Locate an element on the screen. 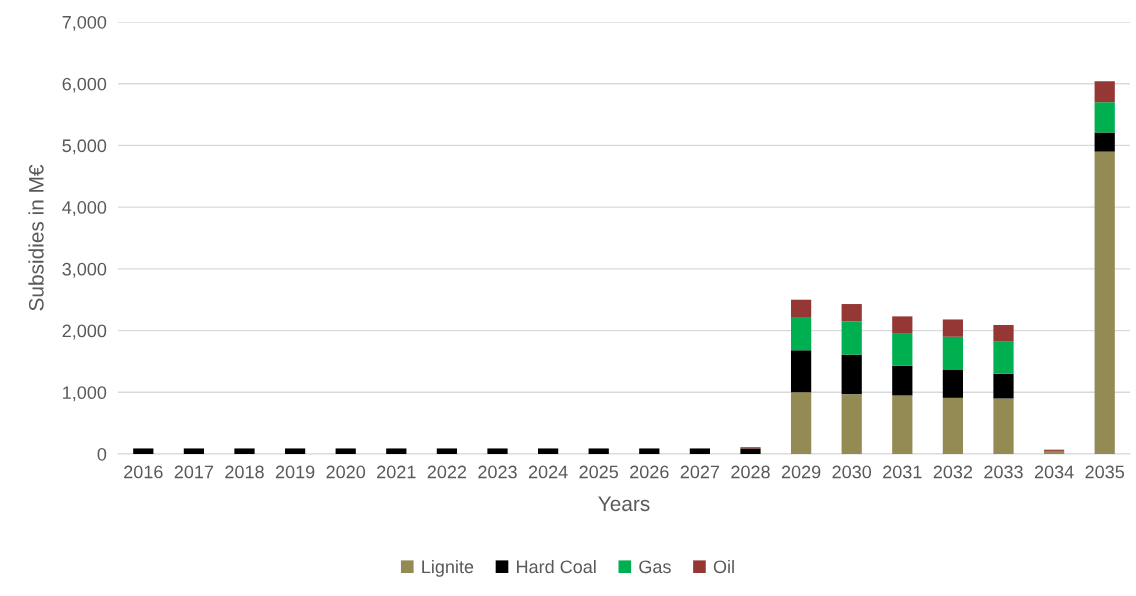 The width and height of the screenshot is (1136, 596). y-axis-title: Subsidies in M€ is located at coordinates (36, 237).